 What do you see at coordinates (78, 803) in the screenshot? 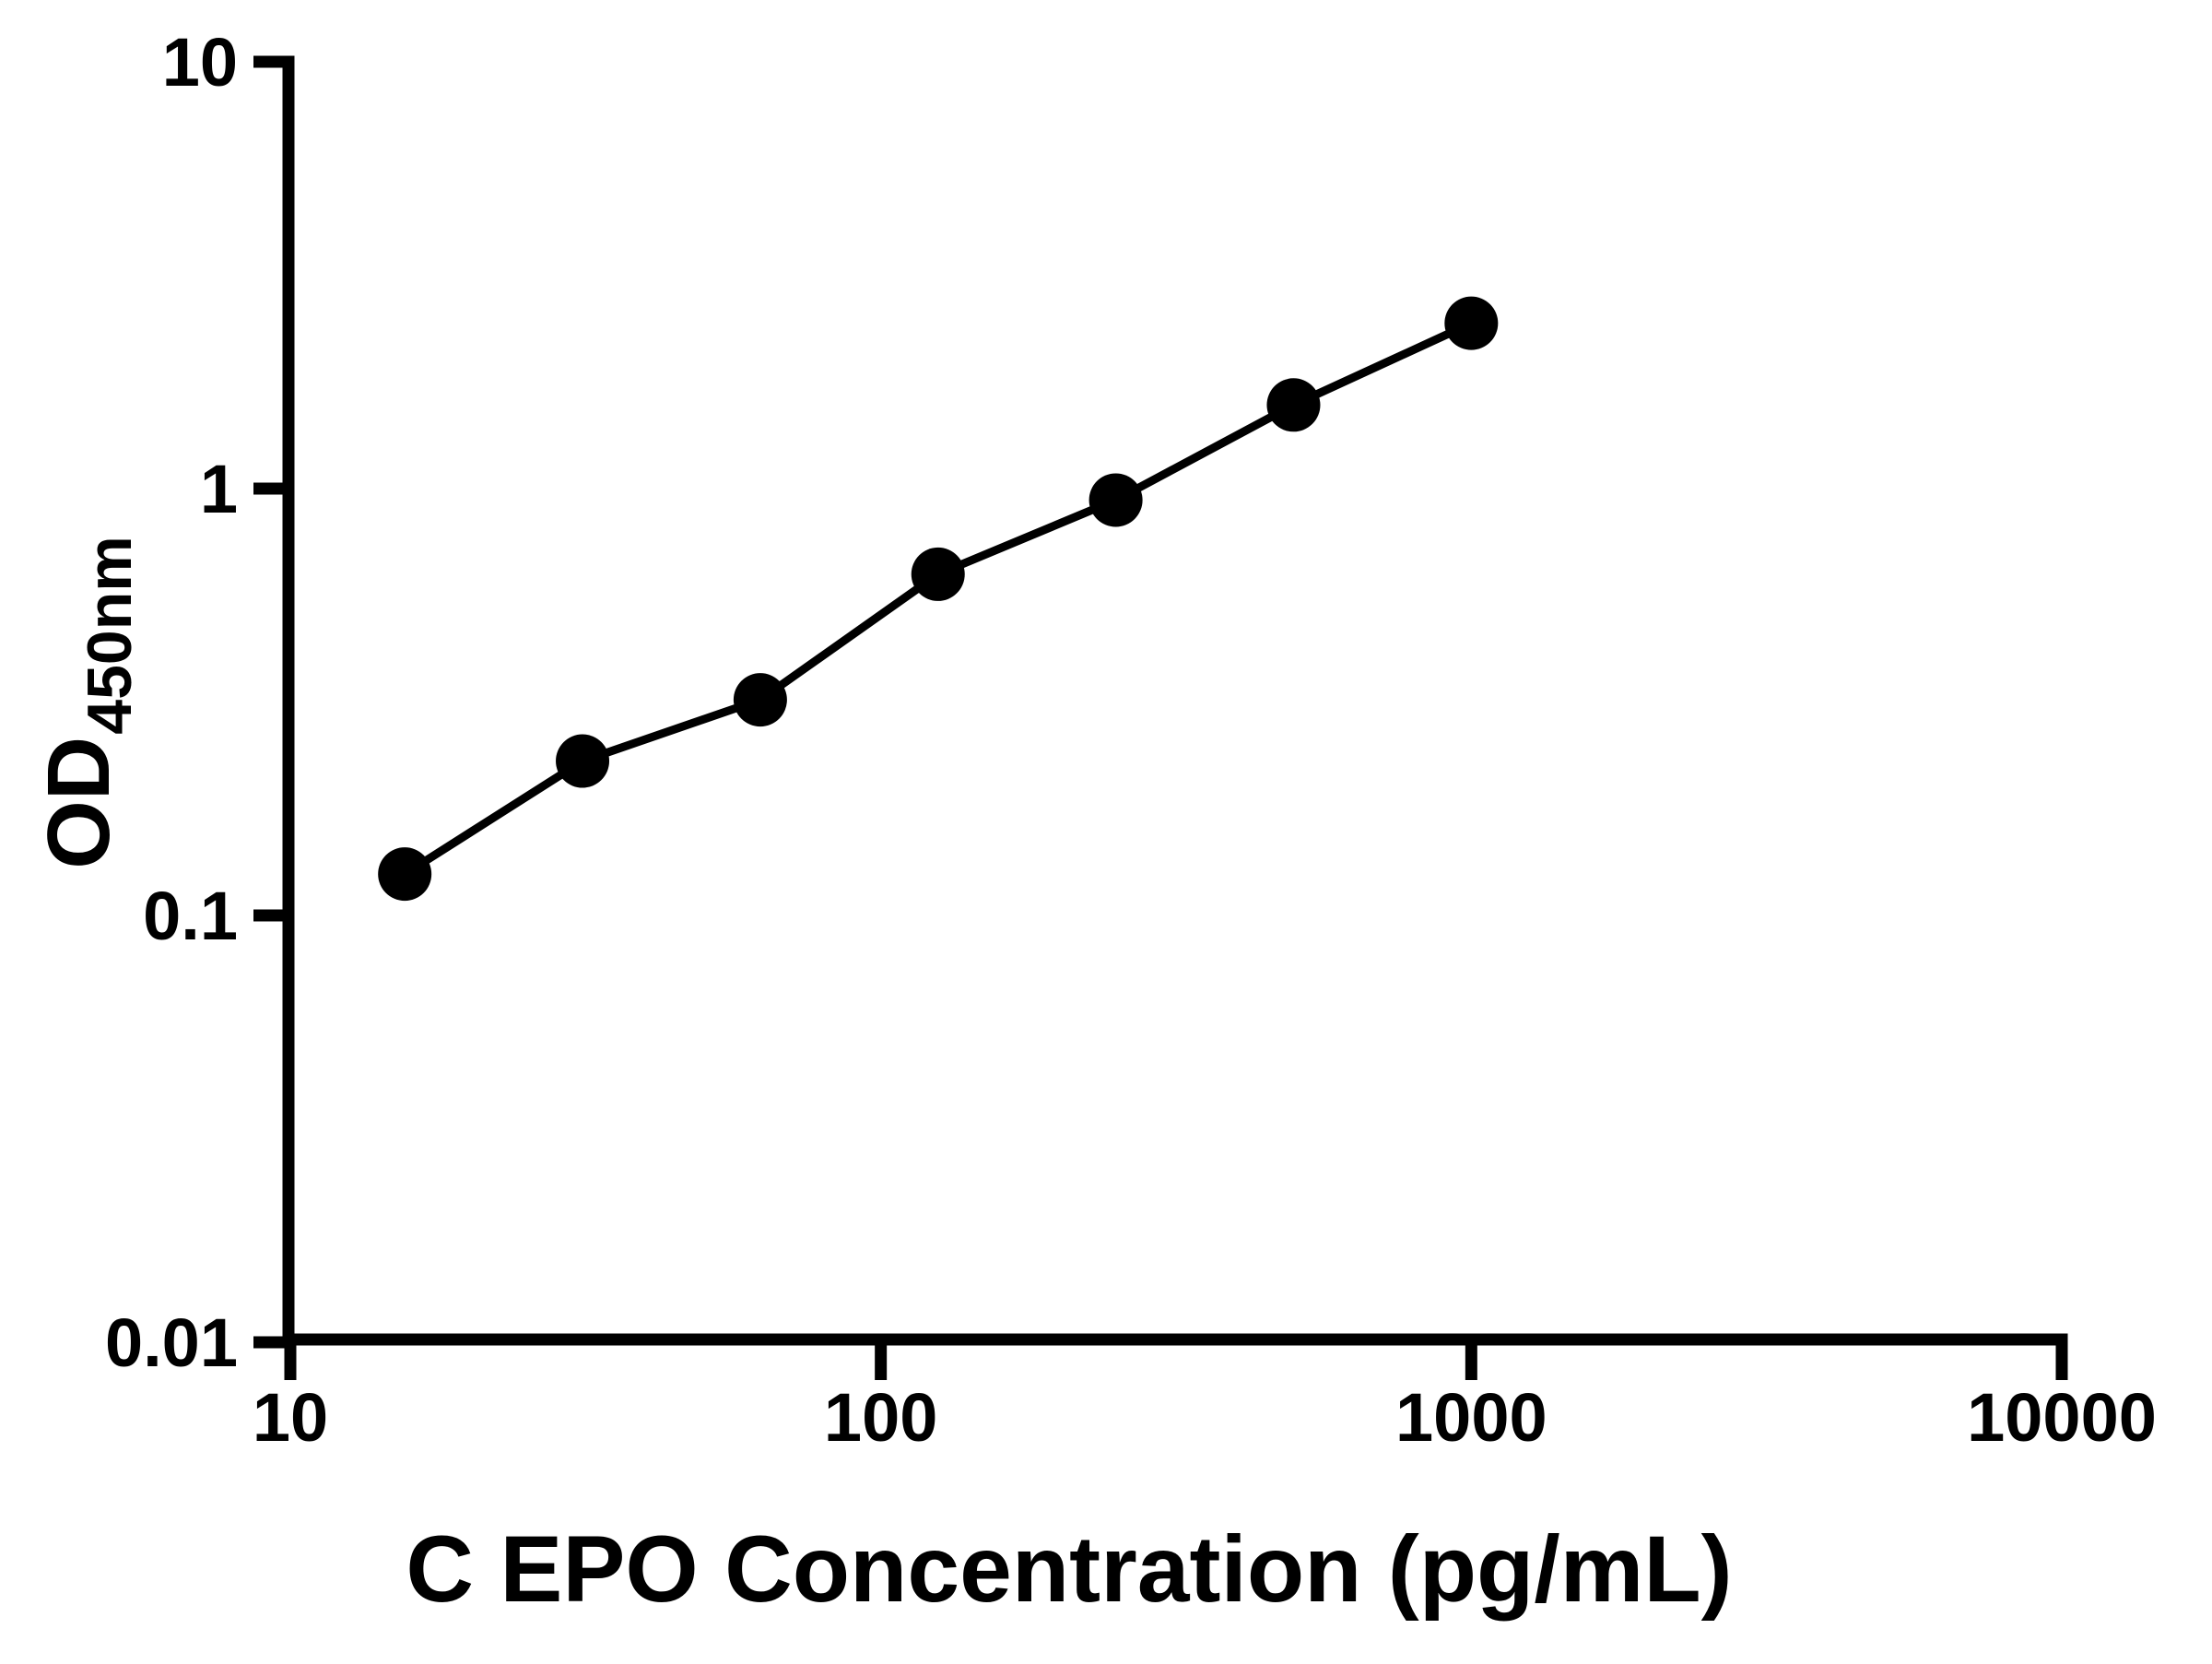
I see `y-axis-title-main: OD` at bounding box center [78, 803].